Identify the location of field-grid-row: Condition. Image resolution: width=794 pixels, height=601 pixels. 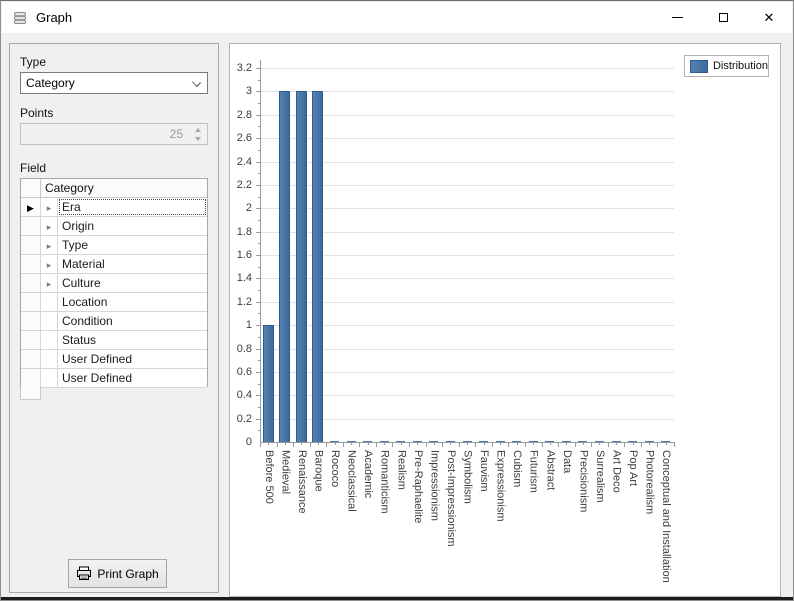
(114, 321).